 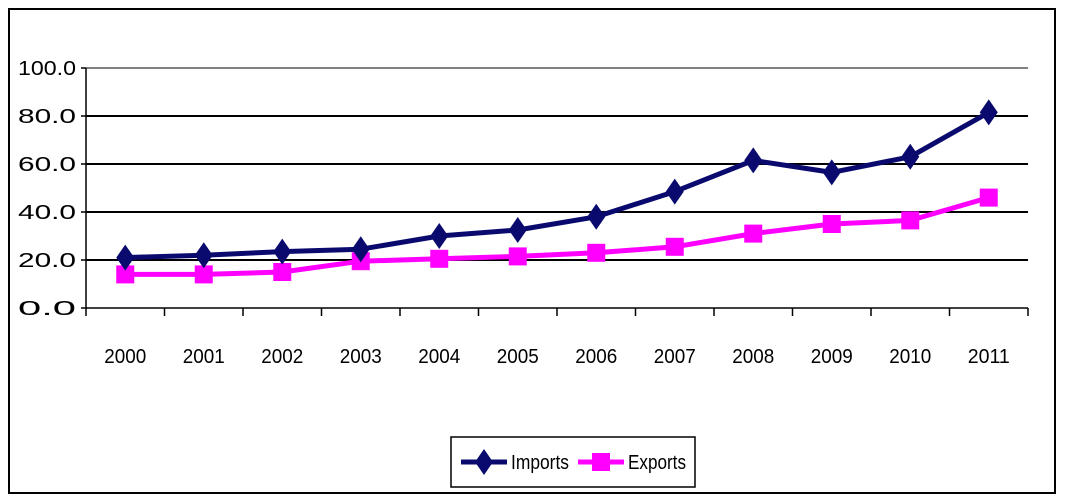 What do you see at coordinates (47, 69) in the screenshot?
I see `y-tick-label: 100.0` at bounding box center [47, 69].